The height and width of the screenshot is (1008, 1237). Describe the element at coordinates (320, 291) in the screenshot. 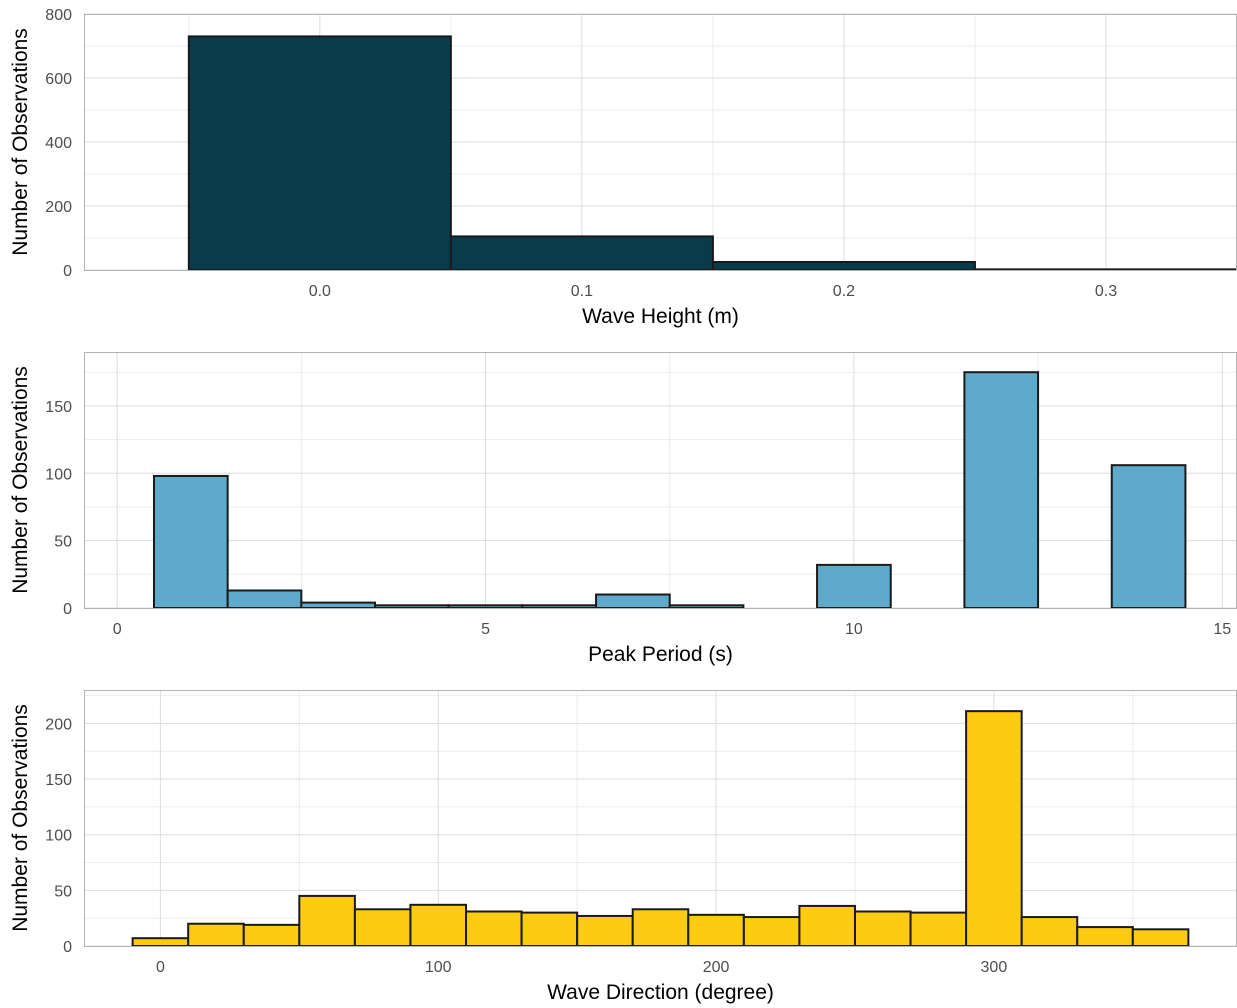

I see `x-tick-label-wave-height: 0.0` at that location.